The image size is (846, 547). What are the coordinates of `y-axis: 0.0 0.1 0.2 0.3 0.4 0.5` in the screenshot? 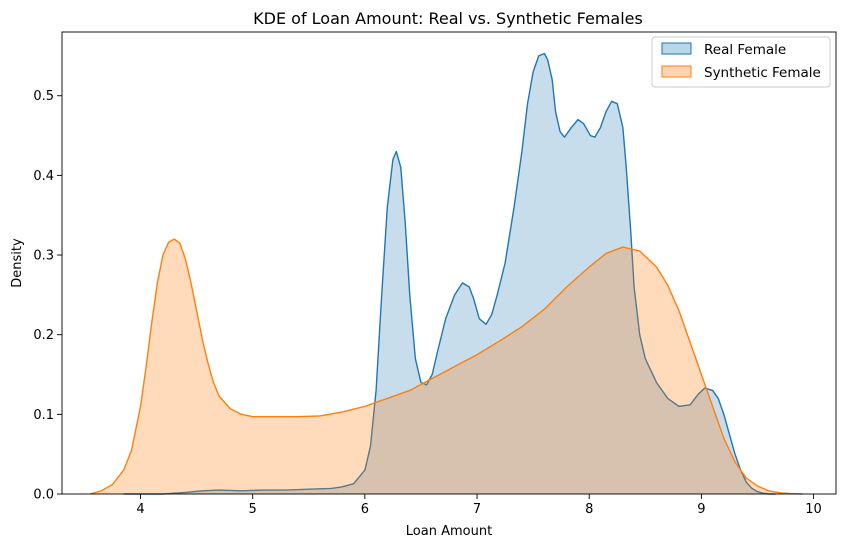 It's located at (47, 296).